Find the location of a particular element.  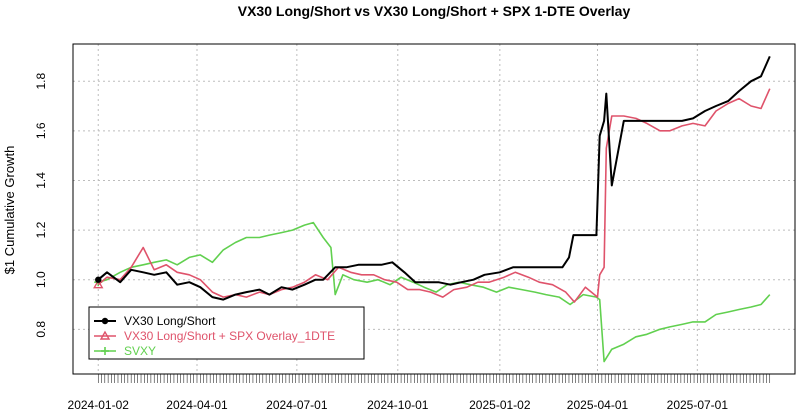

legend-item: SVXY is located at coordinates (125, 351).